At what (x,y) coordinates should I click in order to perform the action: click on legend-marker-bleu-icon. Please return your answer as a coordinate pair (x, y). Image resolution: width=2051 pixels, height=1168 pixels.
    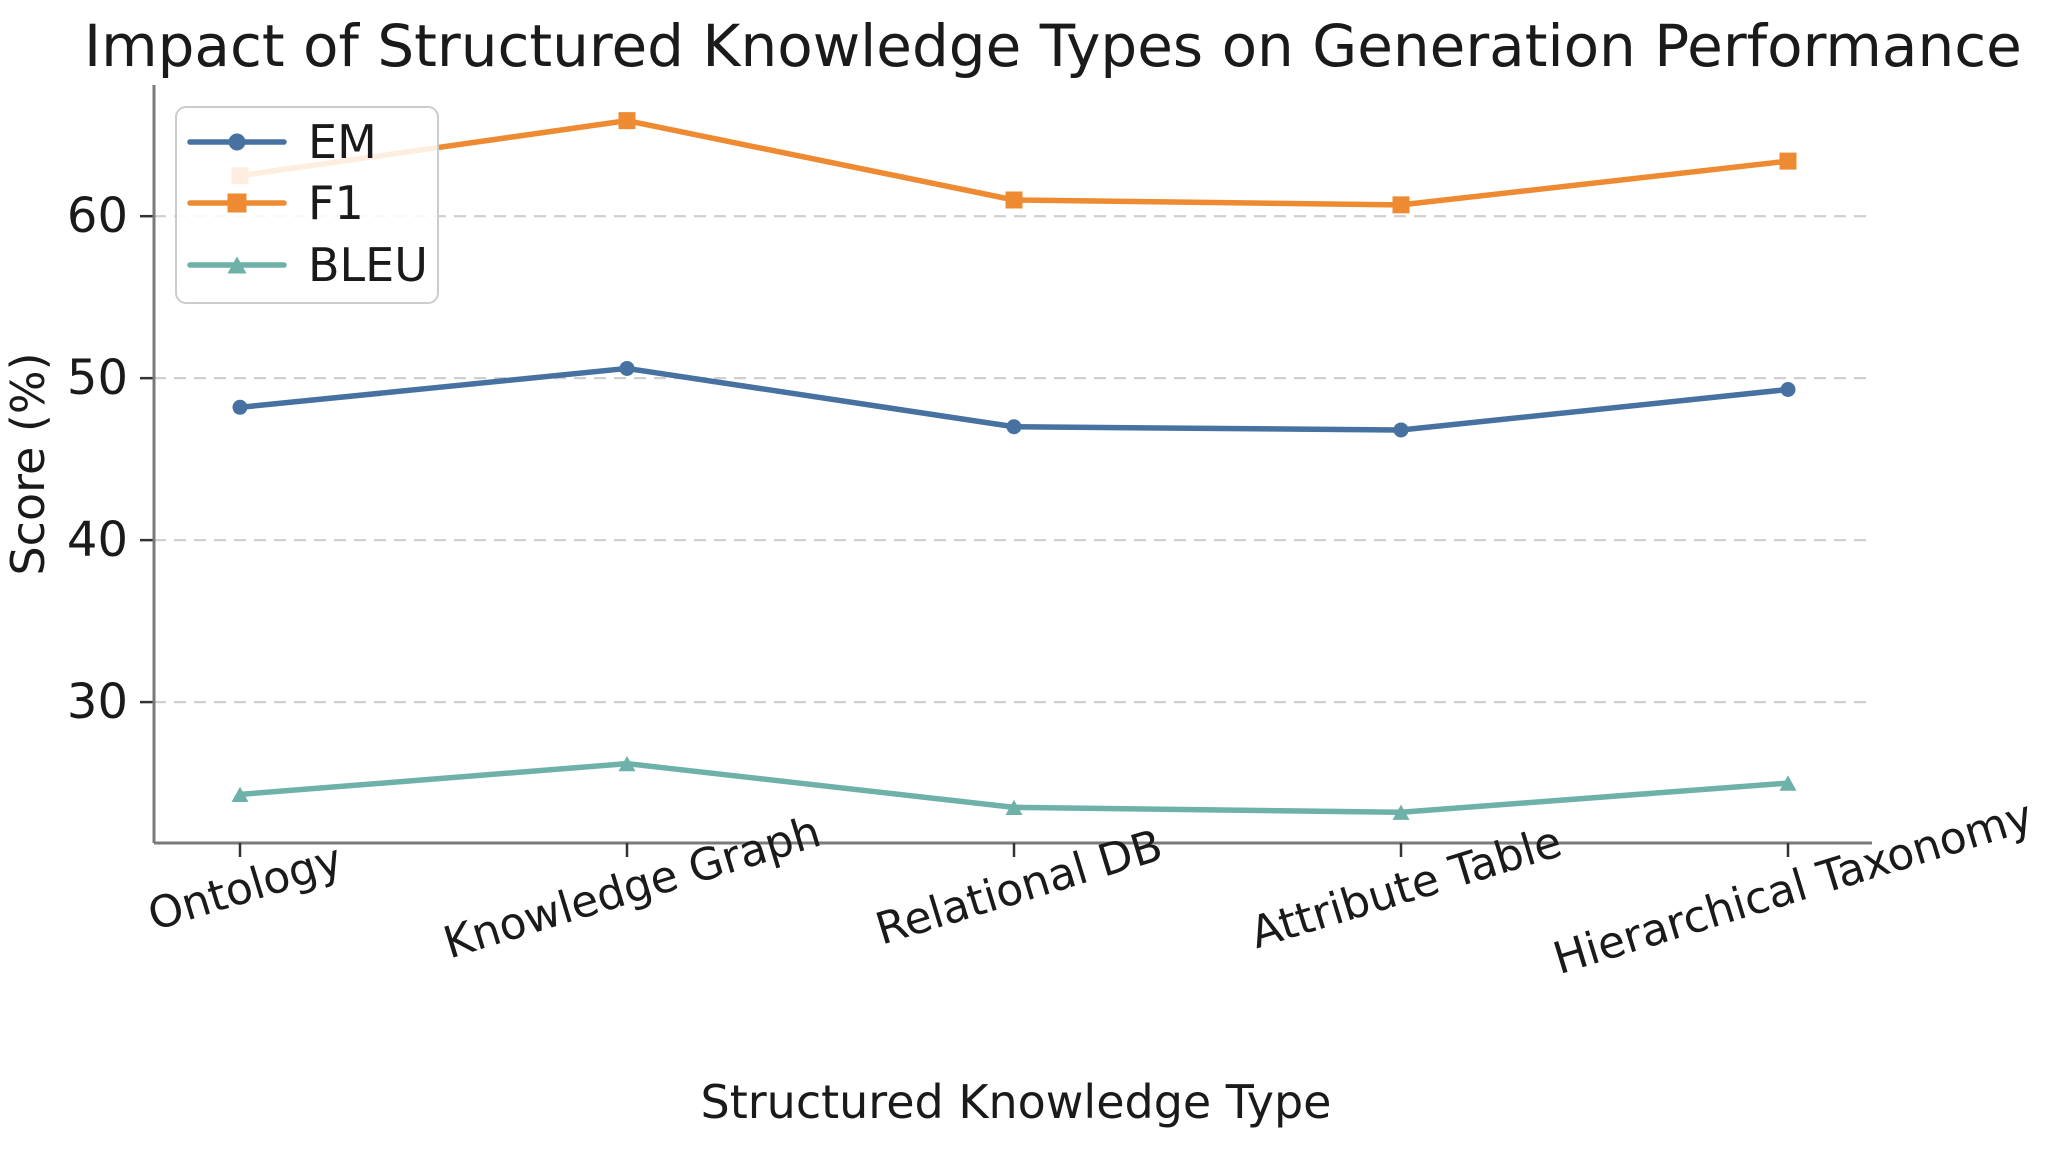
    Looking at the image, I should click on (237, 265).